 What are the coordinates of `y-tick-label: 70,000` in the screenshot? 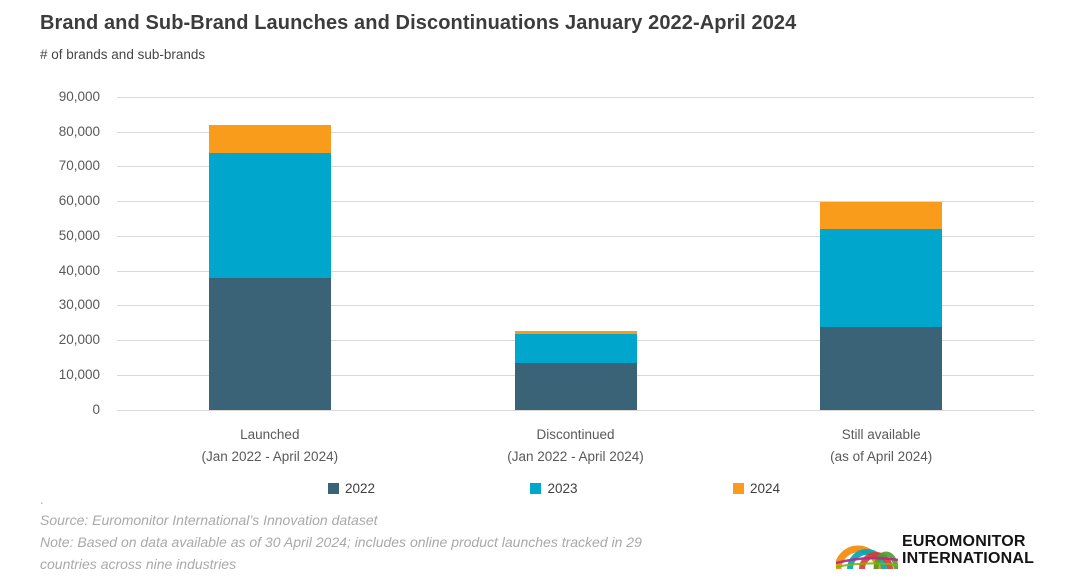 It's located at (79, 166).